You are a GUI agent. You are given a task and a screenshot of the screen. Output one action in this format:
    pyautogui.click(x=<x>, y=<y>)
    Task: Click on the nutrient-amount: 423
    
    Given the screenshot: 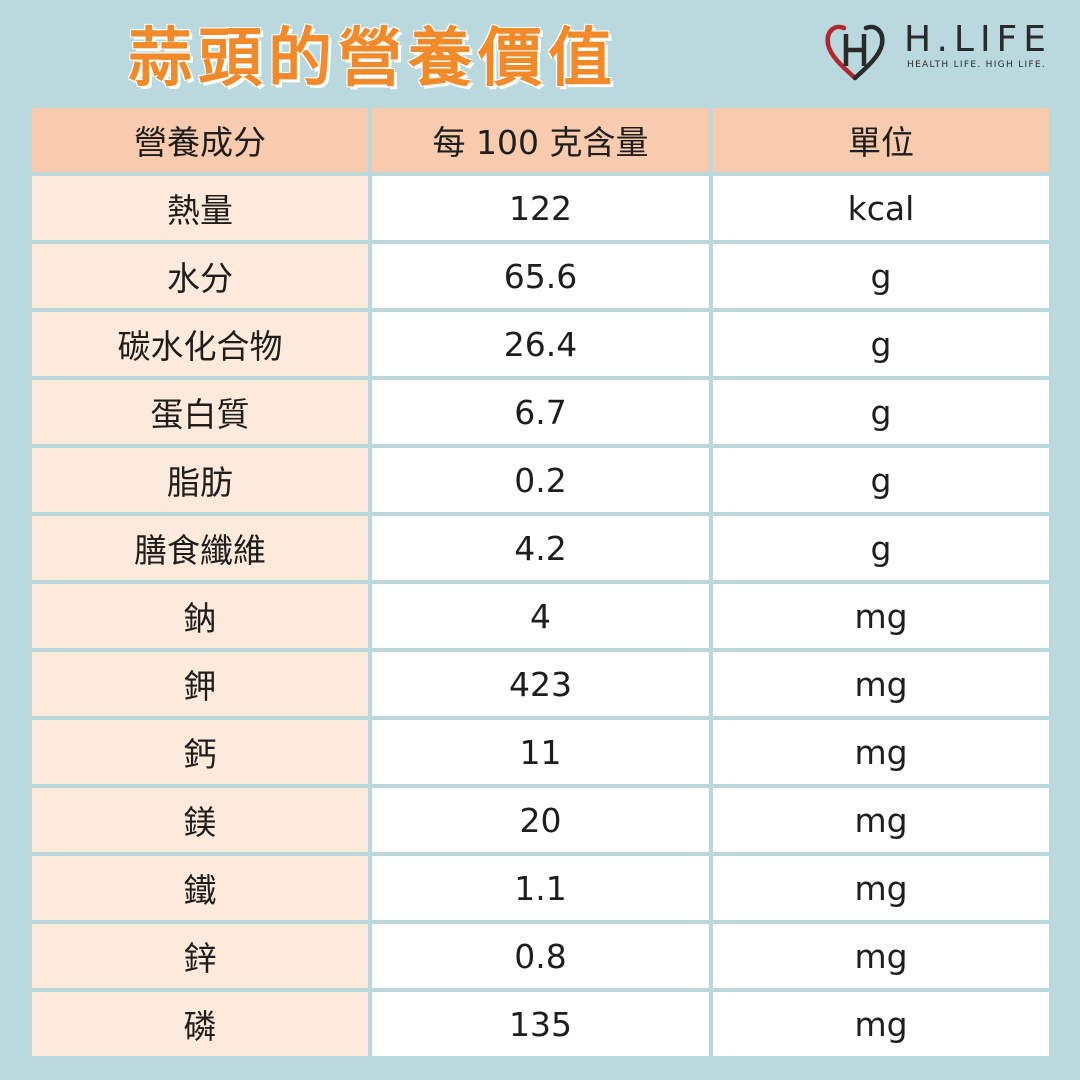 What is the action you would take?
    pyautogui.click(x=540, y=684)
    